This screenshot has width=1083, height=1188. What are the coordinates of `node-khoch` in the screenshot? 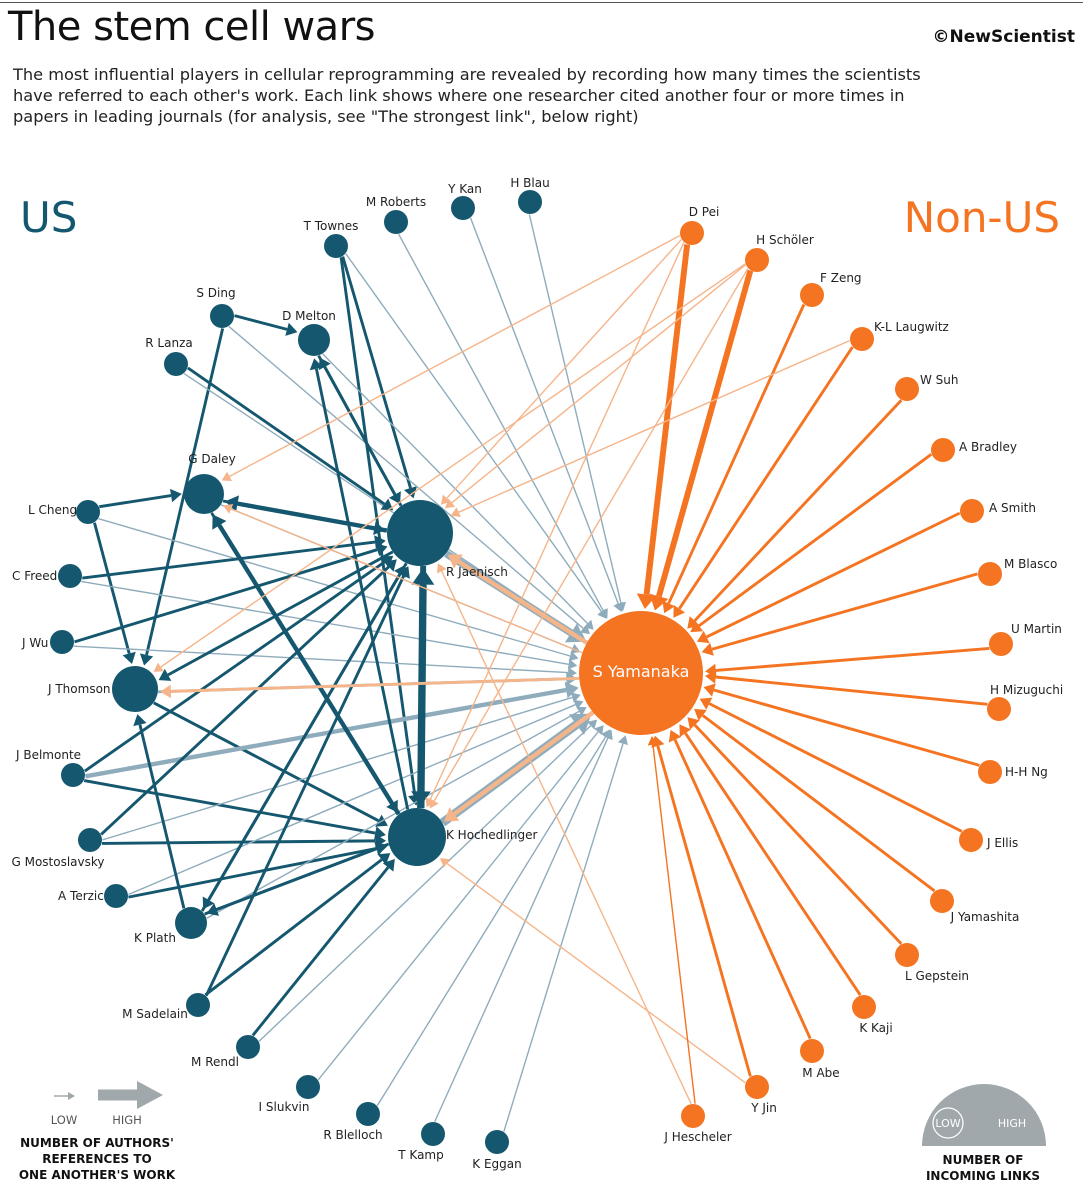 It's located at (417, 837).